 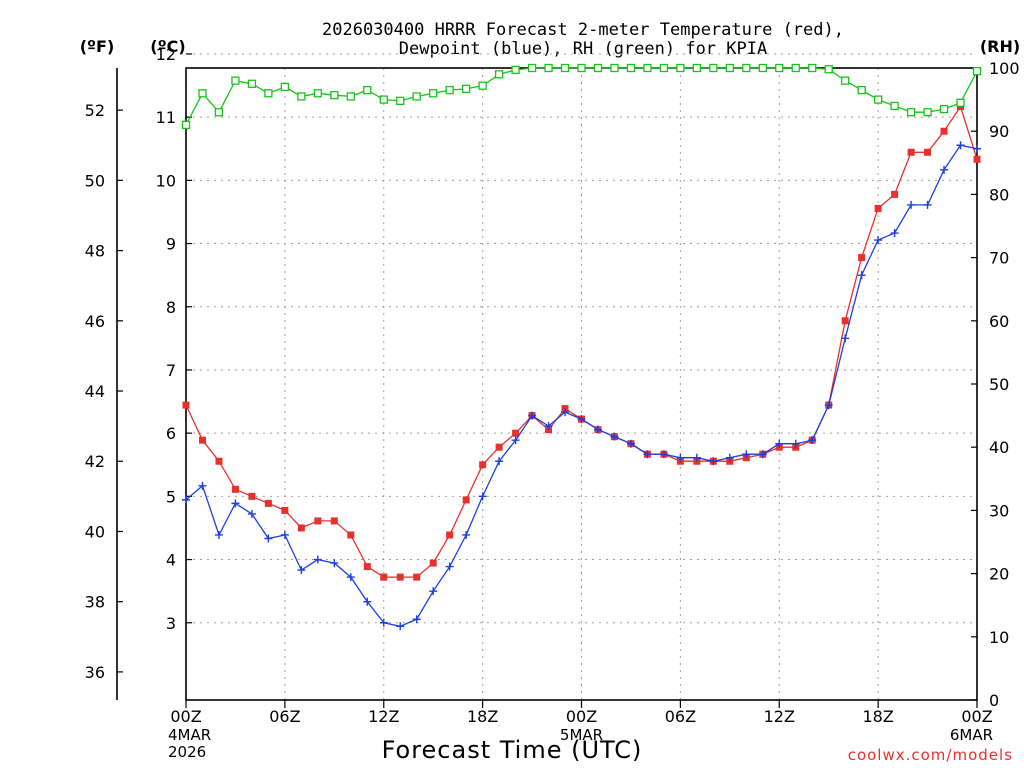 What do you see at coordinates (999, 131) in the screenshot?
I see `rh-tick-label-9: 90` at bounding box center [999, 131].